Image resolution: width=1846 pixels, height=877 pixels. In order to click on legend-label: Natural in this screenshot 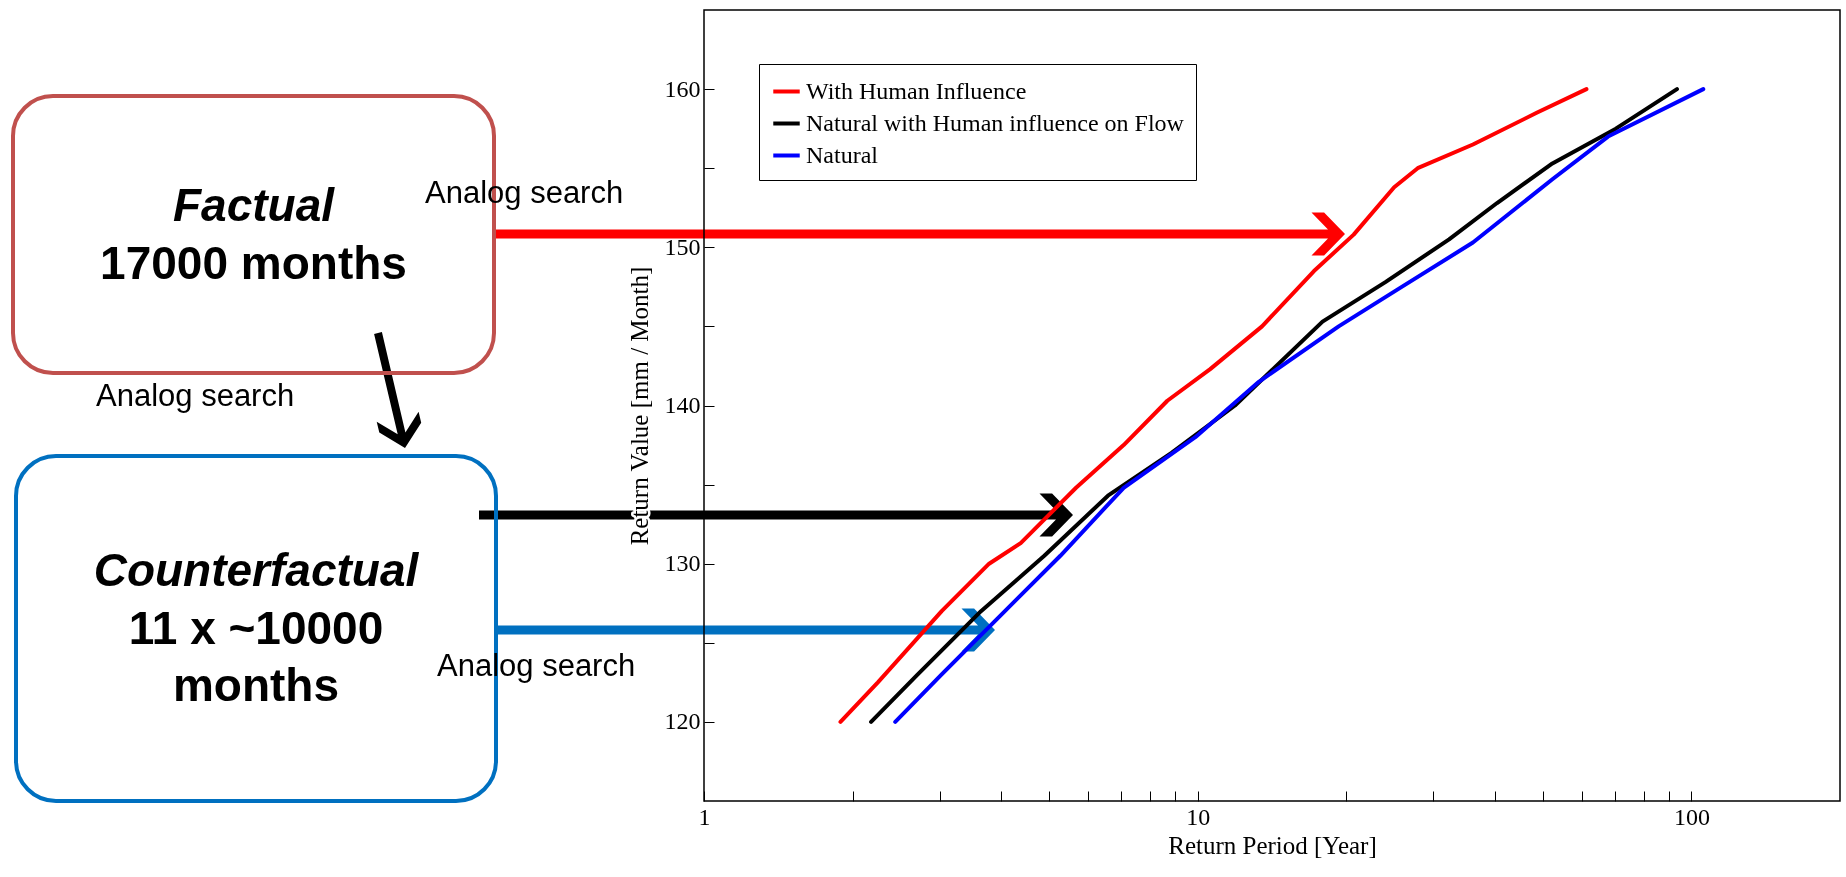, I will do `click(842, 154)`.